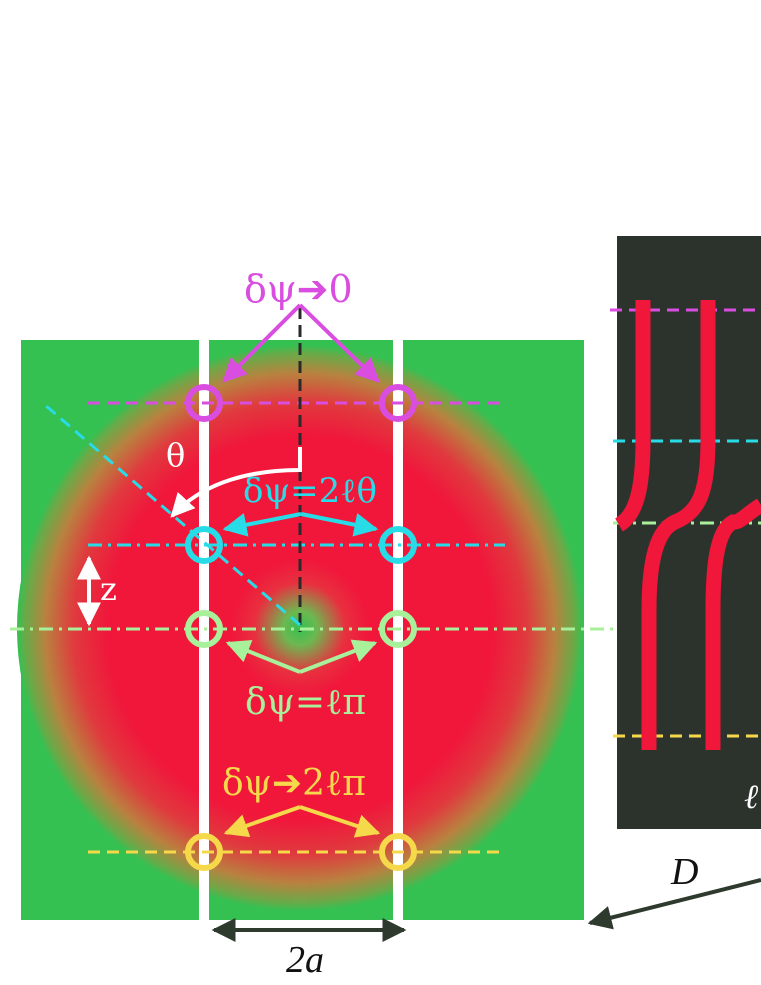  What do you see at coordinates (236, 482) in the screenshot?
I see `theta-arc-arrow` at bounding box center [236, 482].